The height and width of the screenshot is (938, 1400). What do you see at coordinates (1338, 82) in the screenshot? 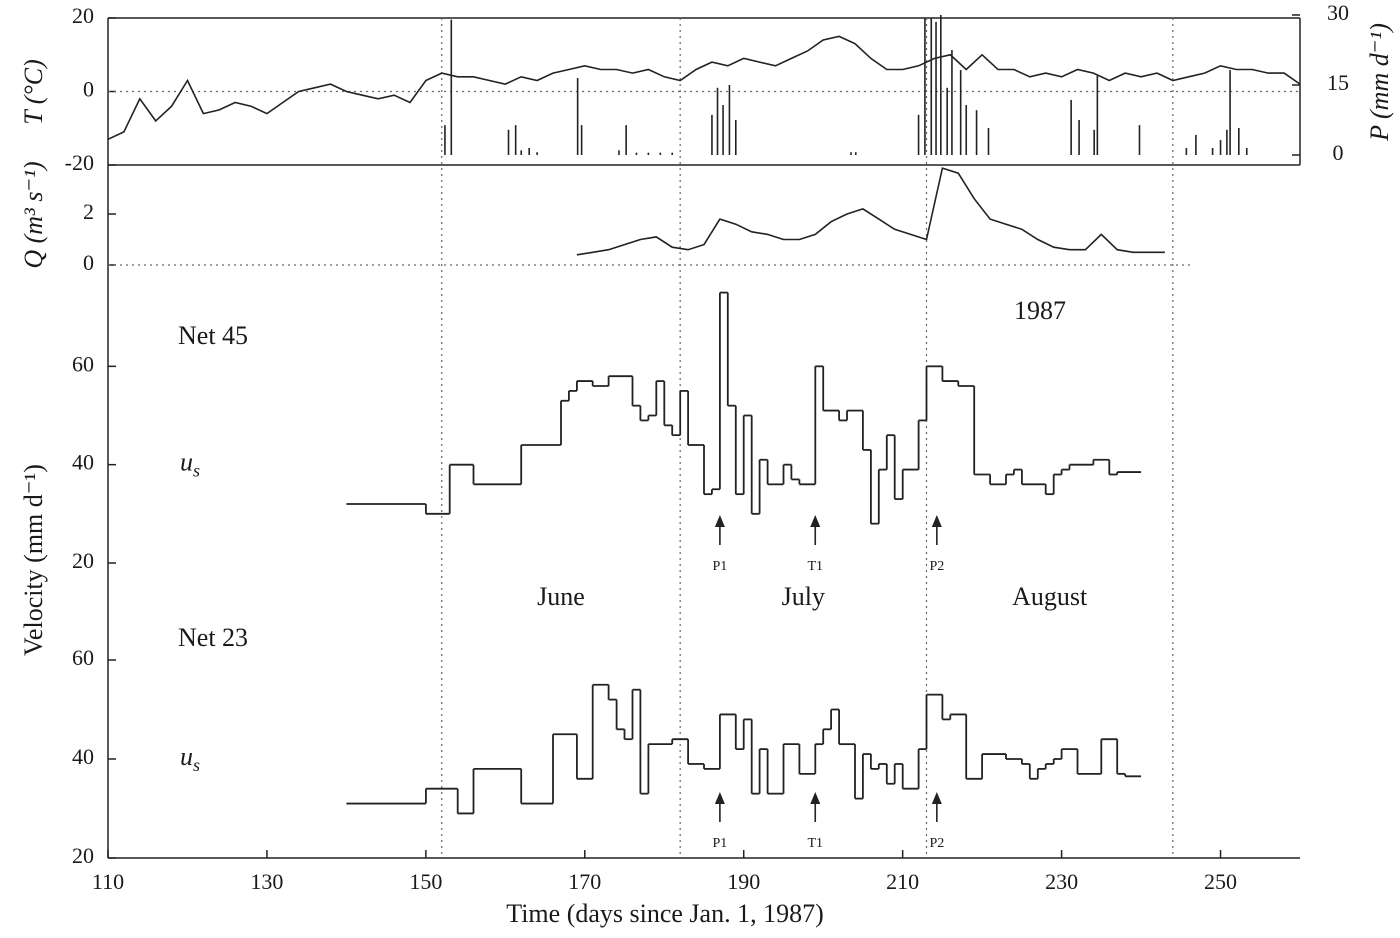
I see `y2-tick-label: 15` at bounding box center [1338, 82].